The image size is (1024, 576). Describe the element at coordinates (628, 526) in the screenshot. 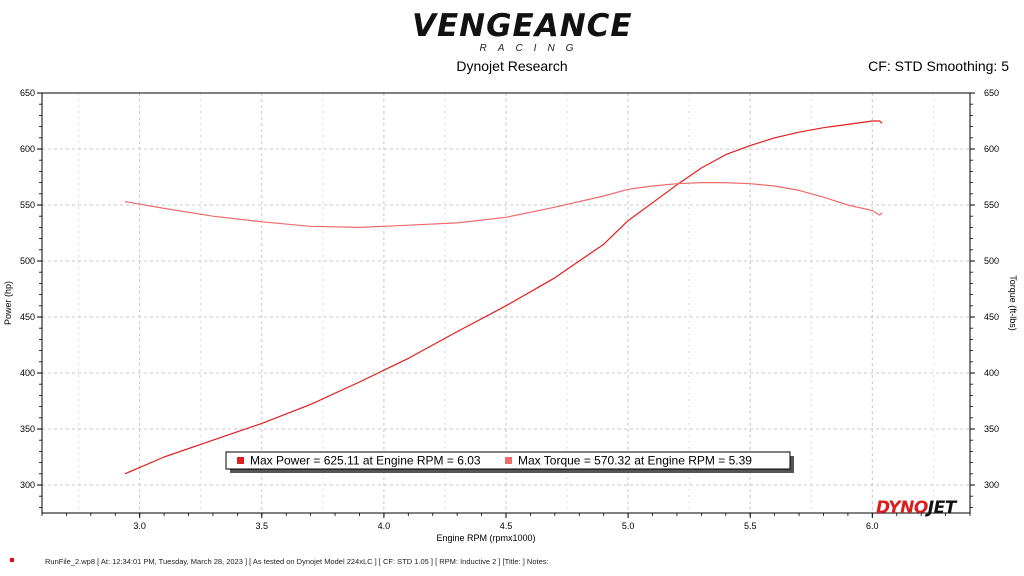

I see `x-tick-label: 5.0` at that location.